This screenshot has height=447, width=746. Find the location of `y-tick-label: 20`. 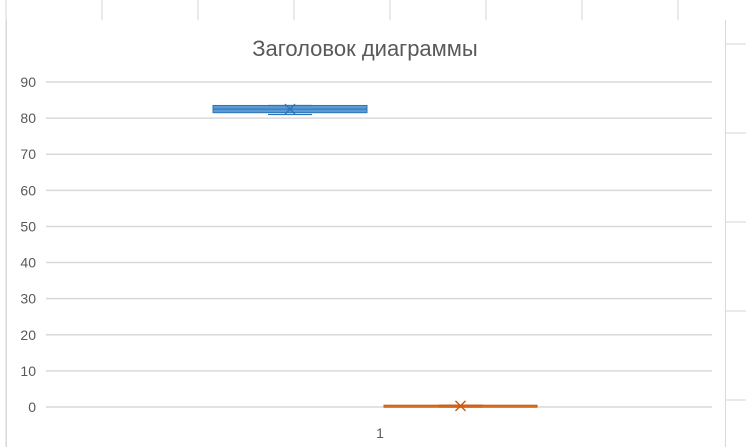

y-tick-label: 20 is located at coordinates (28, 335).